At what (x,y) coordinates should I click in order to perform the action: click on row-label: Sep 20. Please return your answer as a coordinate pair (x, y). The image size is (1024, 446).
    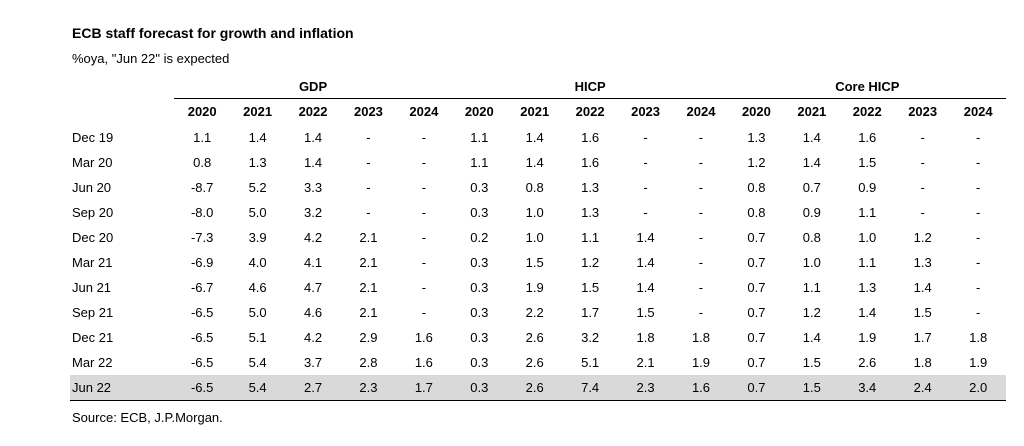
    Looking at the image, I should click on (93, 212).